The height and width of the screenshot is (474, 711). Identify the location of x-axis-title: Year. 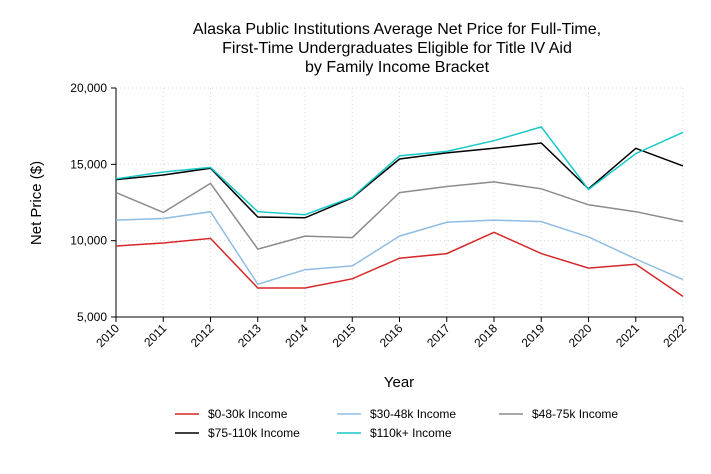
(399, 382).